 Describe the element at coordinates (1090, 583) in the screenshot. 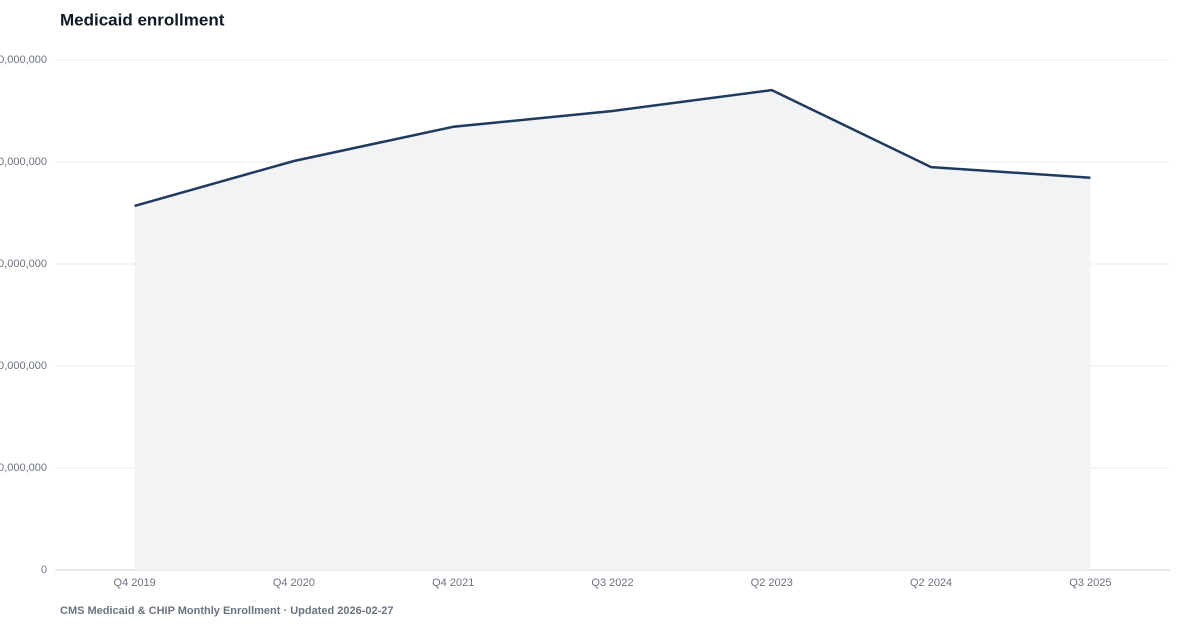

I see `x-tick-label: Q3 2025` at that location.